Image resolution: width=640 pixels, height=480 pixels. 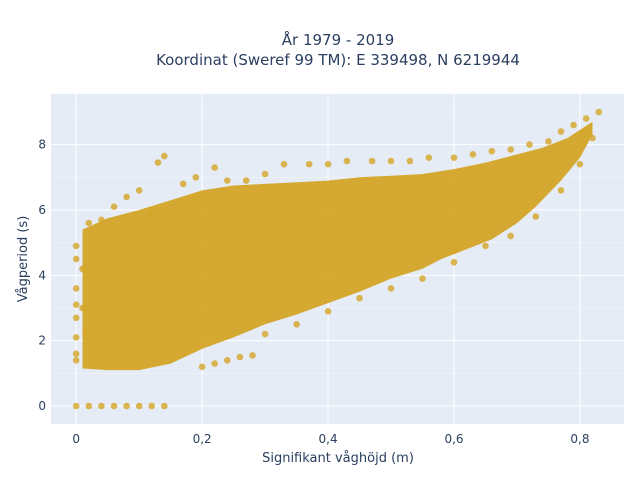 What do you see at coordinates (202, 439) in the screenshot?
I see `x-tick-label: 0,2` at bounding box center [202, 439].